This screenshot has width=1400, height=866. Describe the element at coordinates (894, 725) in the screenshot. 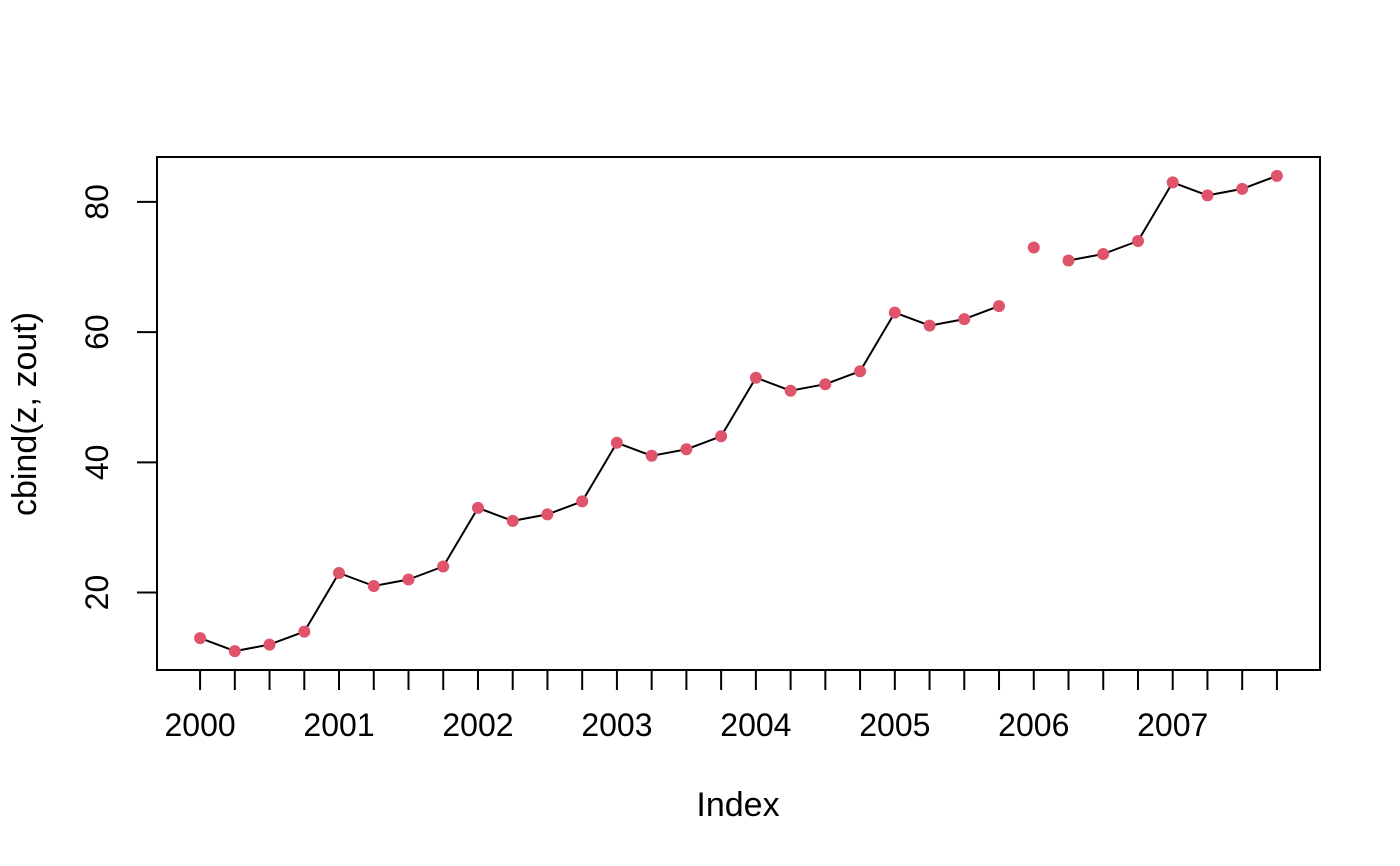

I see `x-tick-label: 2005` at that location.